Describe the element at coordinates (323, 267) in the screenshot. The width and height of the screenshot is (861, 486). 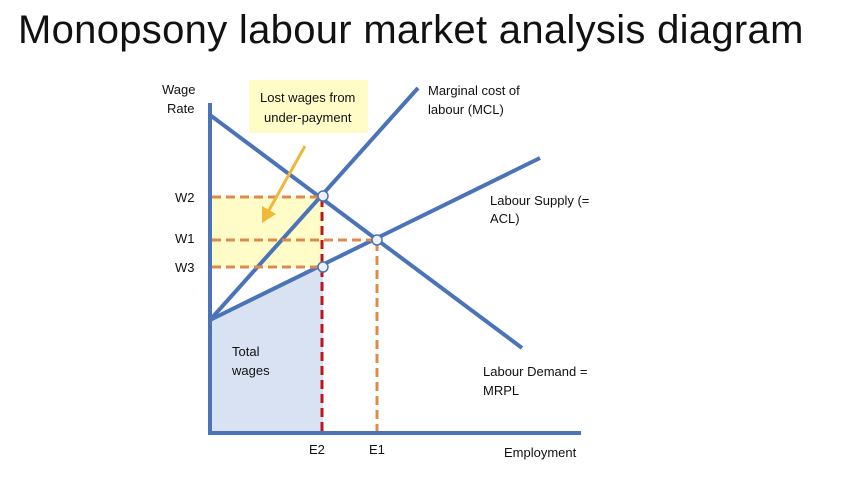
I see `supply-e2-point` at that location.